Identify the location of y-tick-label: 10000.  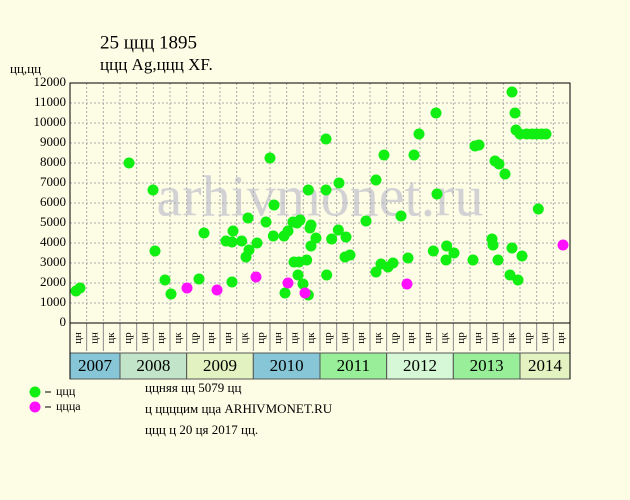
(50, 121).